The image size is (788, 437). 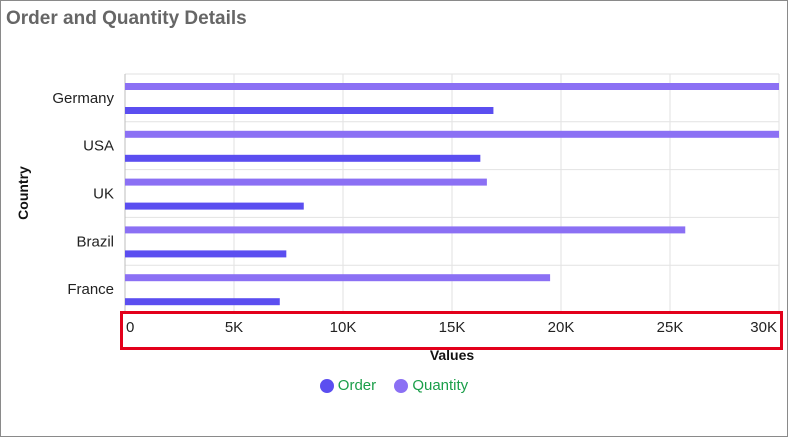 I want to click on category-label-france: France, so click(x=90, y=289).